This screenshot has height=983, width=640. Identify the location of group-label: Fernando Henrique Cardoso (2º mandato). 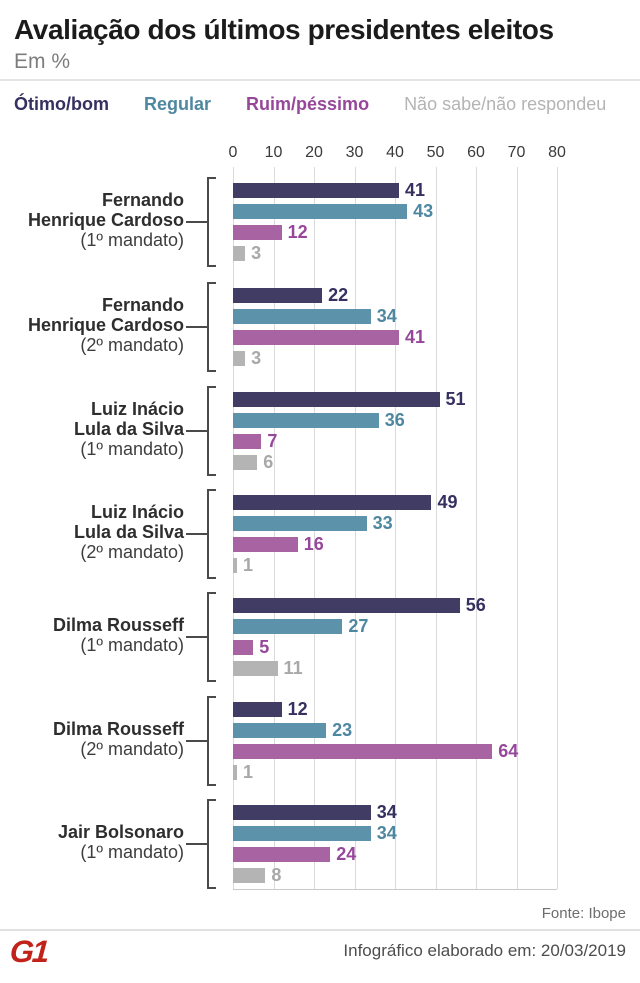
(92, 325).